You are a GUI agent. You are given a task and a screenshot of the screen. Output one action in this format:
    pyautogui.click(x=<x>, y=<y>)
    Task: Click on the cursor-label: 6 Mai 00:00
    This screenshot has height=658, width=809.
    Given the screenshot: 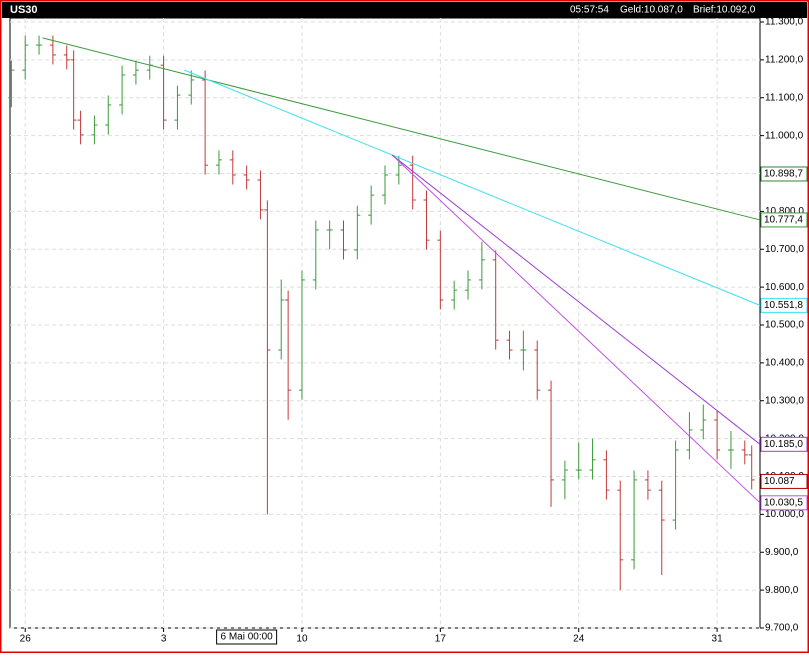 What is the action you would take?
    pyautogui.click(x=246, y=637)
    